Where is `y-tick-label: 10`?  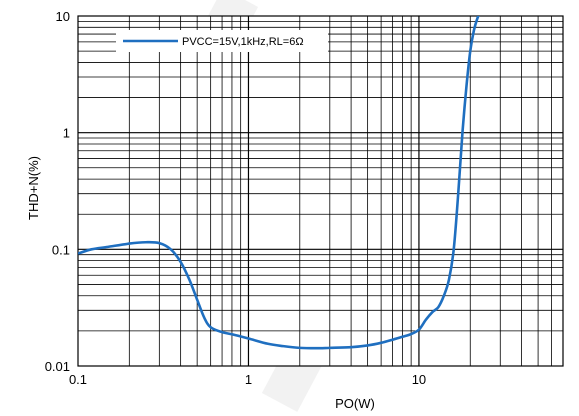
y-tick-label: 10 is located at coordinates (63, 16).